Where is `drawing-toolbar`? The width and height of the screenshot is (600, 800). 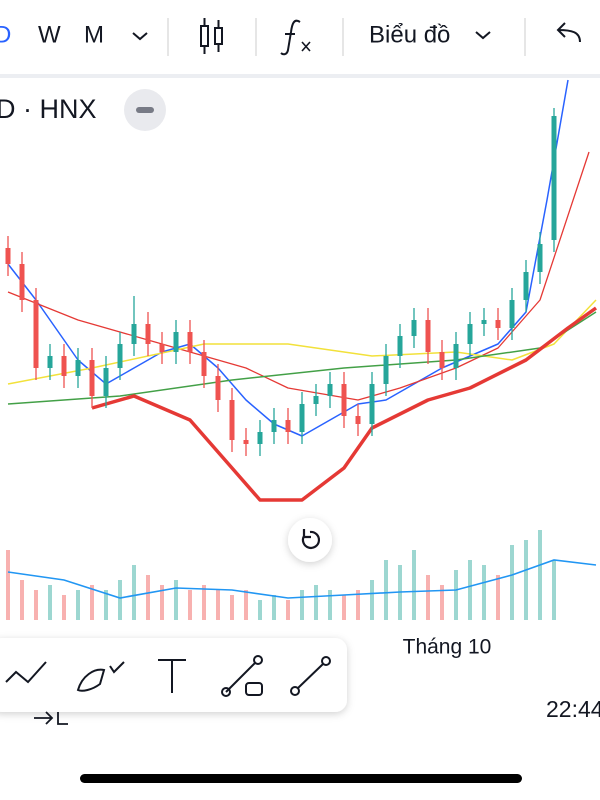 drawing-toolbar is located at coordinates (173, 675).